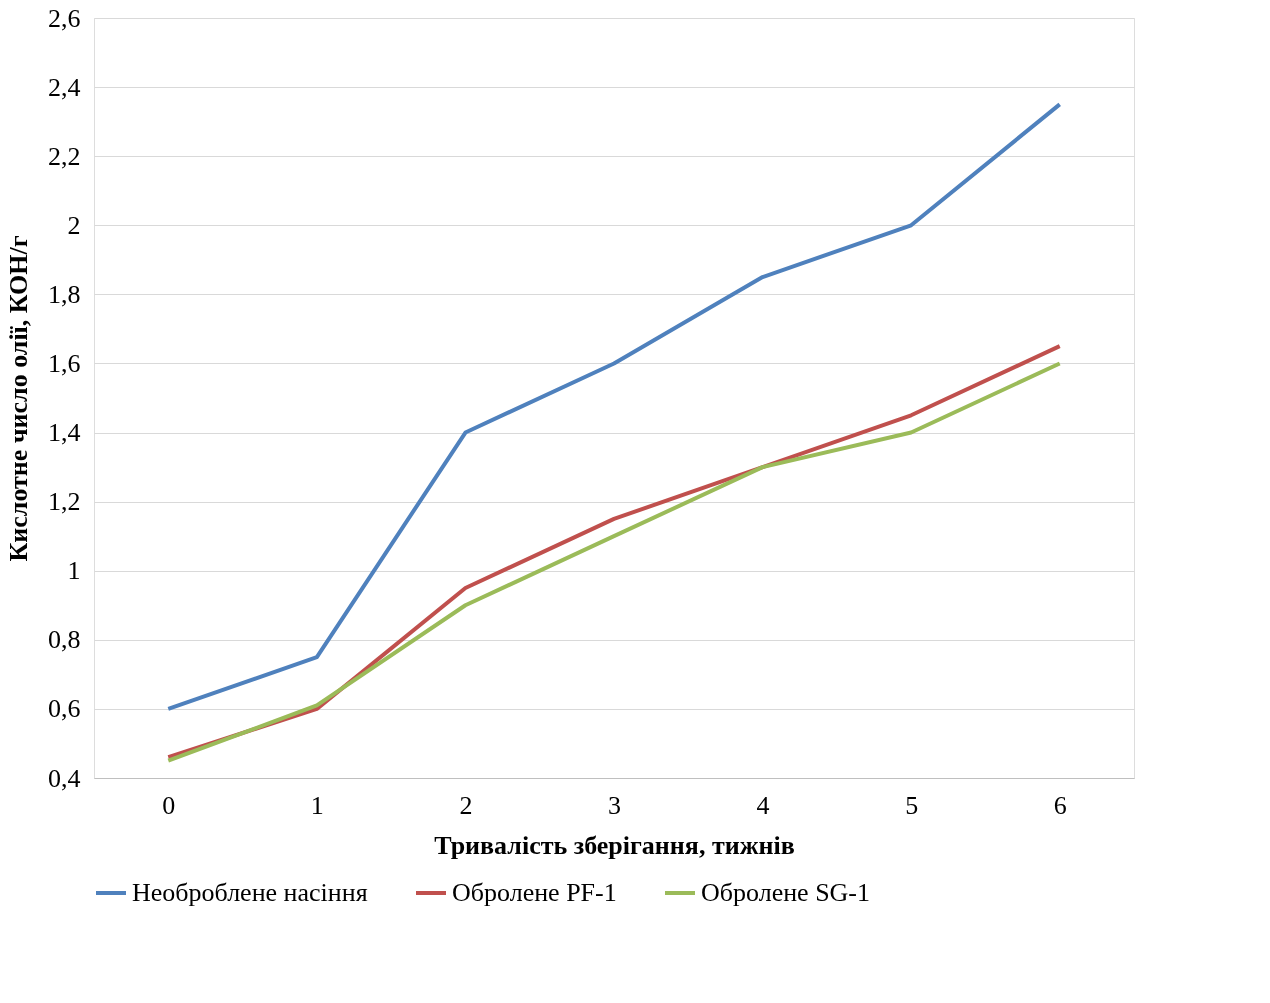 Image resolution: width=1270 pixels, height=1003 pixels. Describe the element at coordinates (786, 892) in the screenshot. I see `legend-label: Обролене SG-1` at that location.